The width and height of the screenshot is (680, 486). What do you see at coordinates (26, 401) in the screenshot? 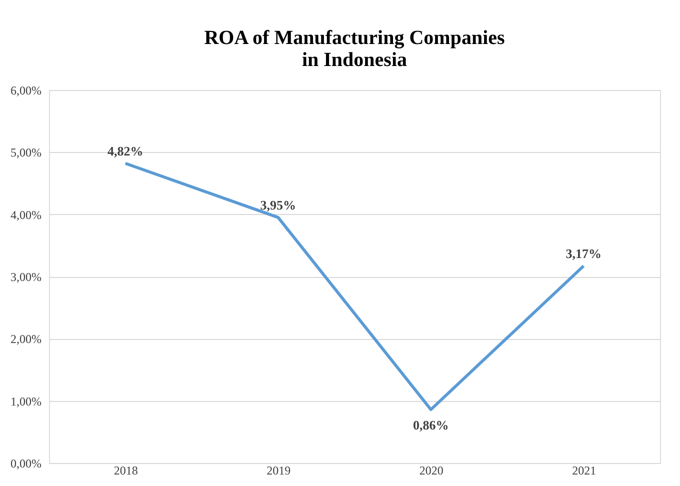
I see `y-tick-label: 1,00%` at bounding box center [26, 401].